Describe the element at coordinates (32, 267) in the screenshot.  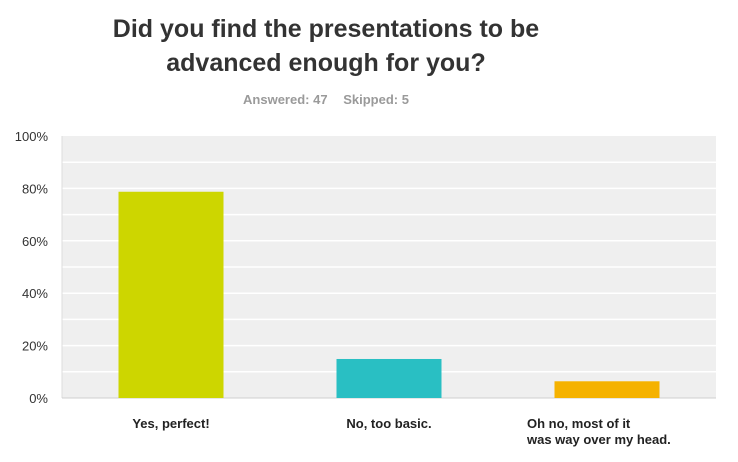
I see `y-axis-ticks: 0% 20% 40% 60% 80% 100%` at that location.